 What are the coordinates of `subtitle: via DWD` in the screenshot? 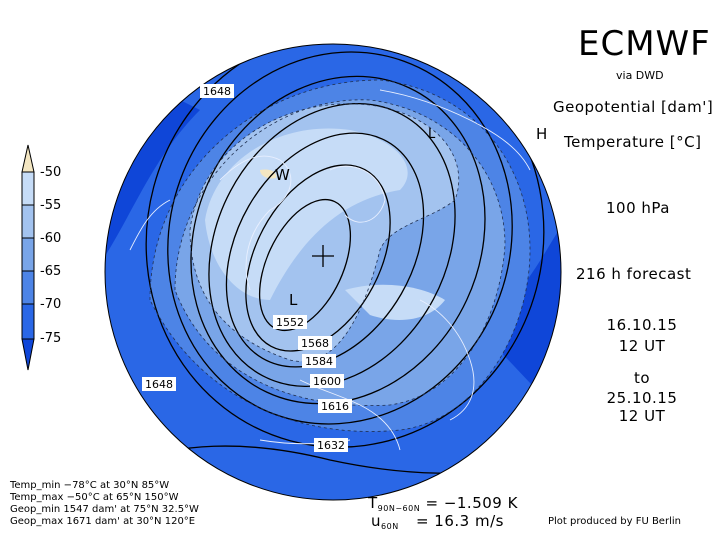 It's located at (640, 75).